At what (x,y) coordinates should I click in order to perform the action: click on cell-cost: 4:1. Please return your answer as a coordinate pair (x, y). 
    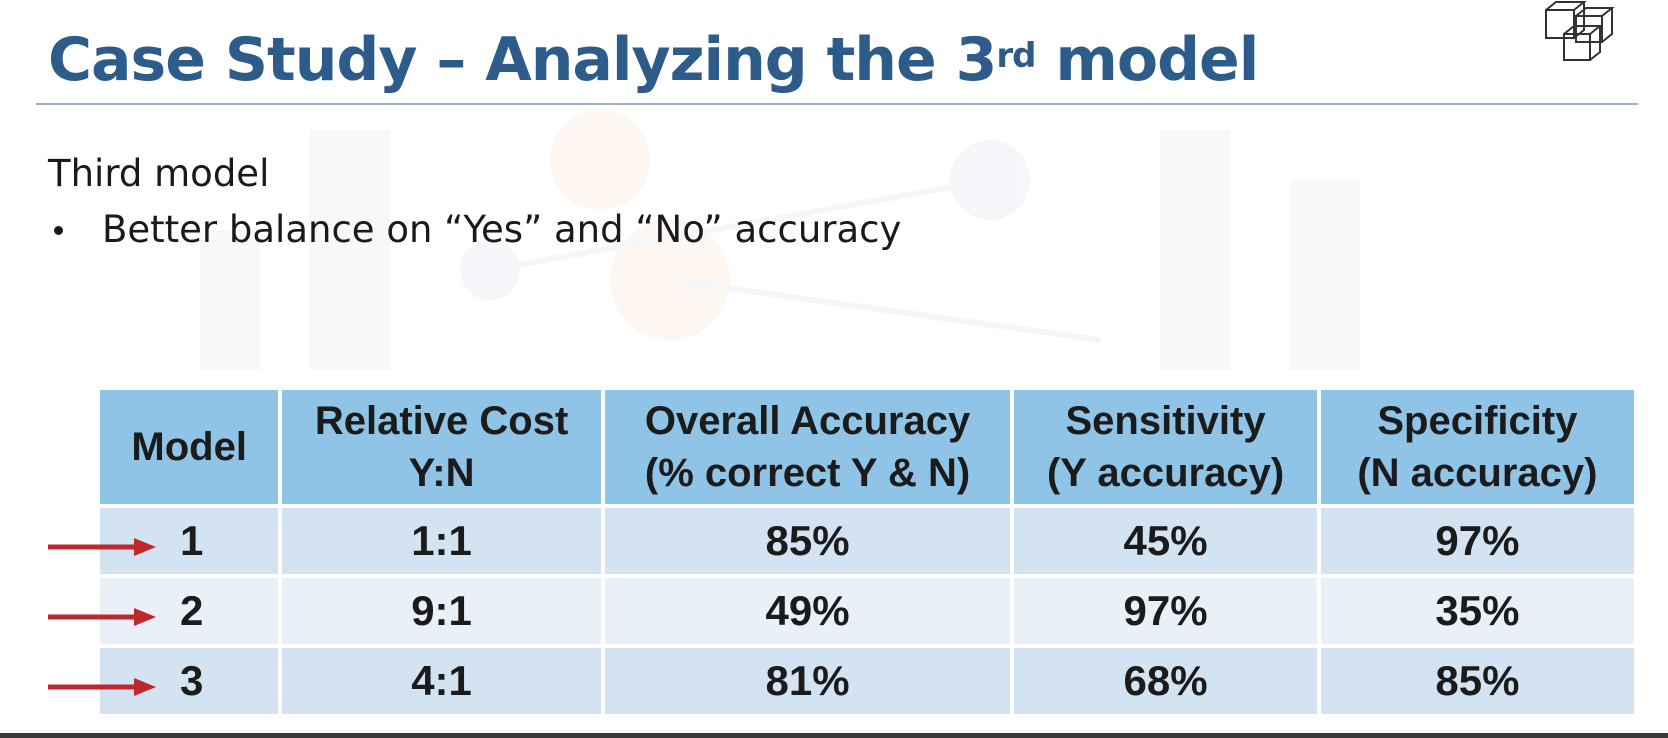
    Looking at the image, I should click on (441, 681).